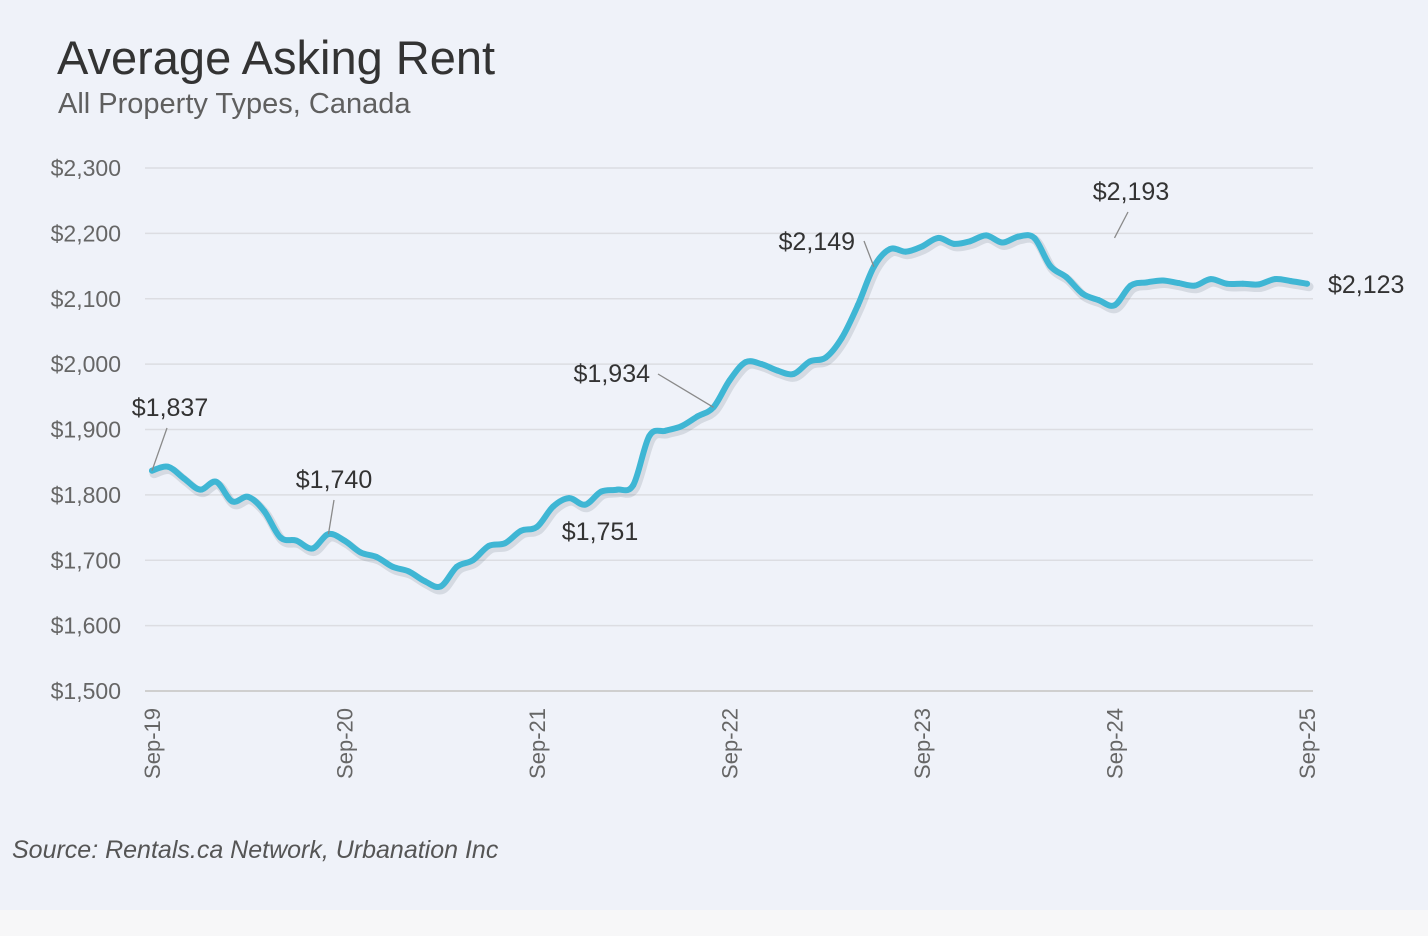 The height and width of the screenshot is (936, 1428). What do you see at coordinates (86, 560) in the screenshot?
I see `y-tick-label: $1,700` at bounding box center [86, 560].